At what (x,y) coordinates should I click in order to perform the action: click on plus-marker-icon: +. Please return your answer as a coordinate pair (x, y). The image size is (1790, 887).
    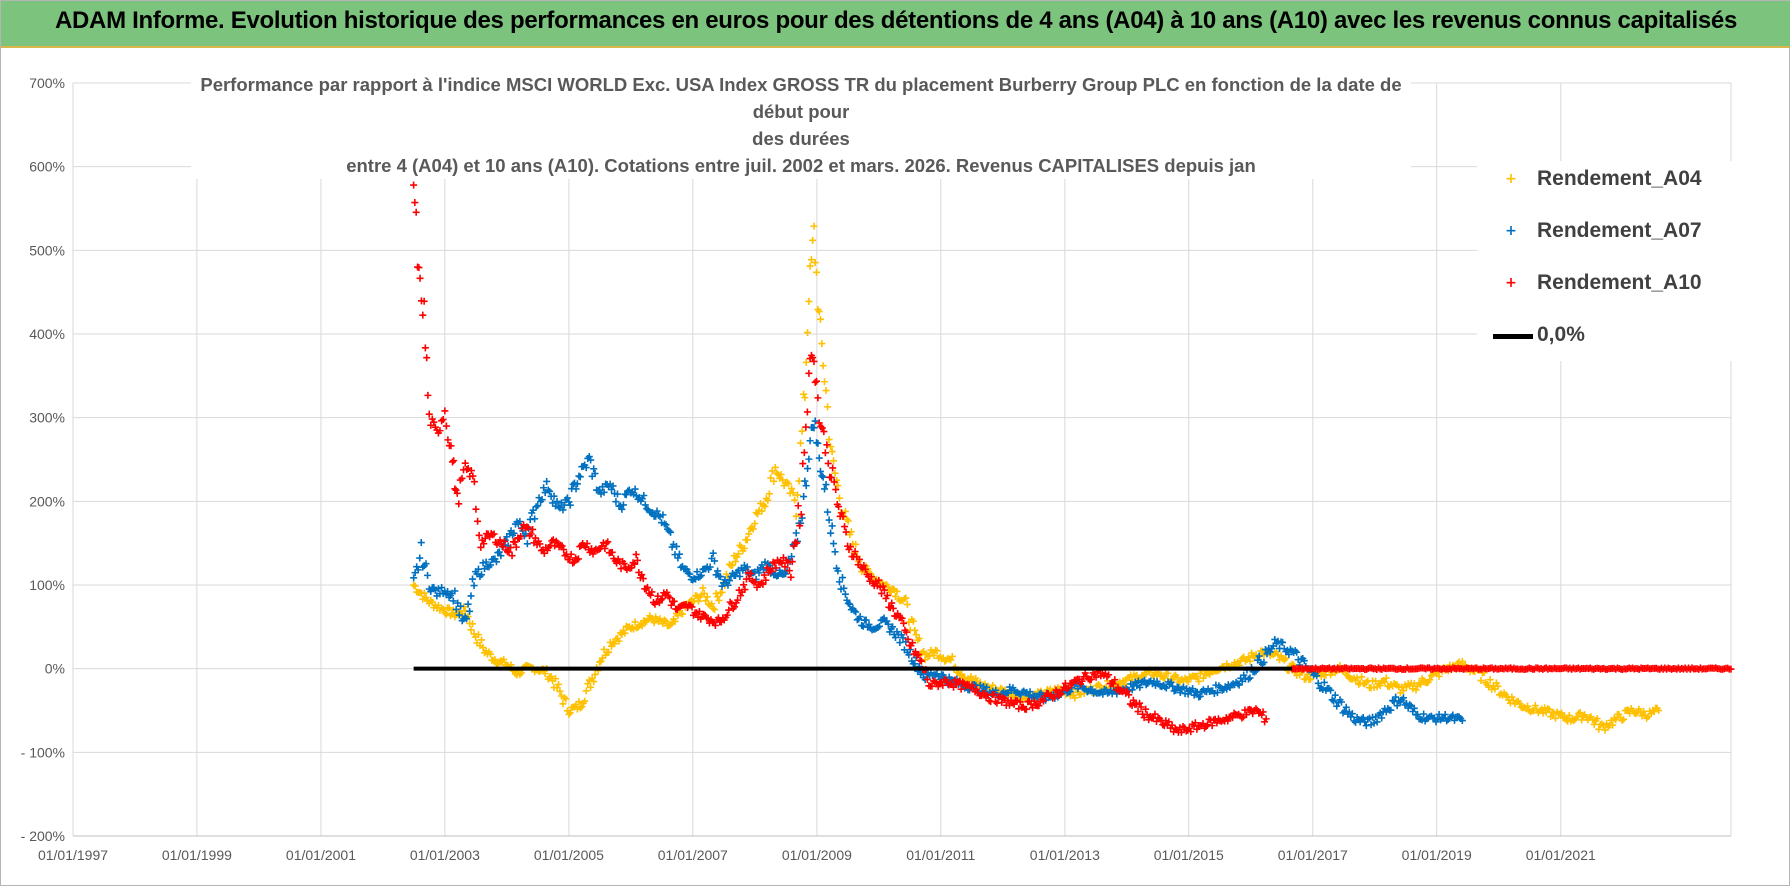
    Looking at the image, I should click on (1511, 179).